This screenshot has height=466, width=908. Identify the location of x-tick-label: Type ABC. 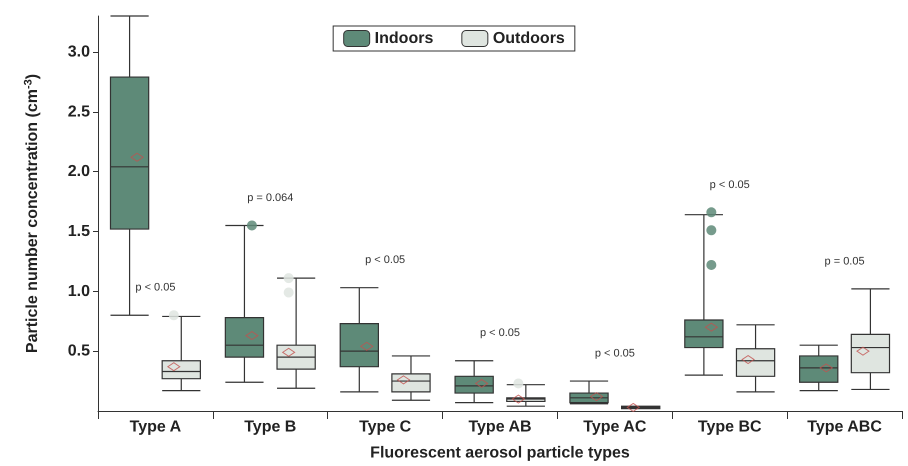
(844, 427).